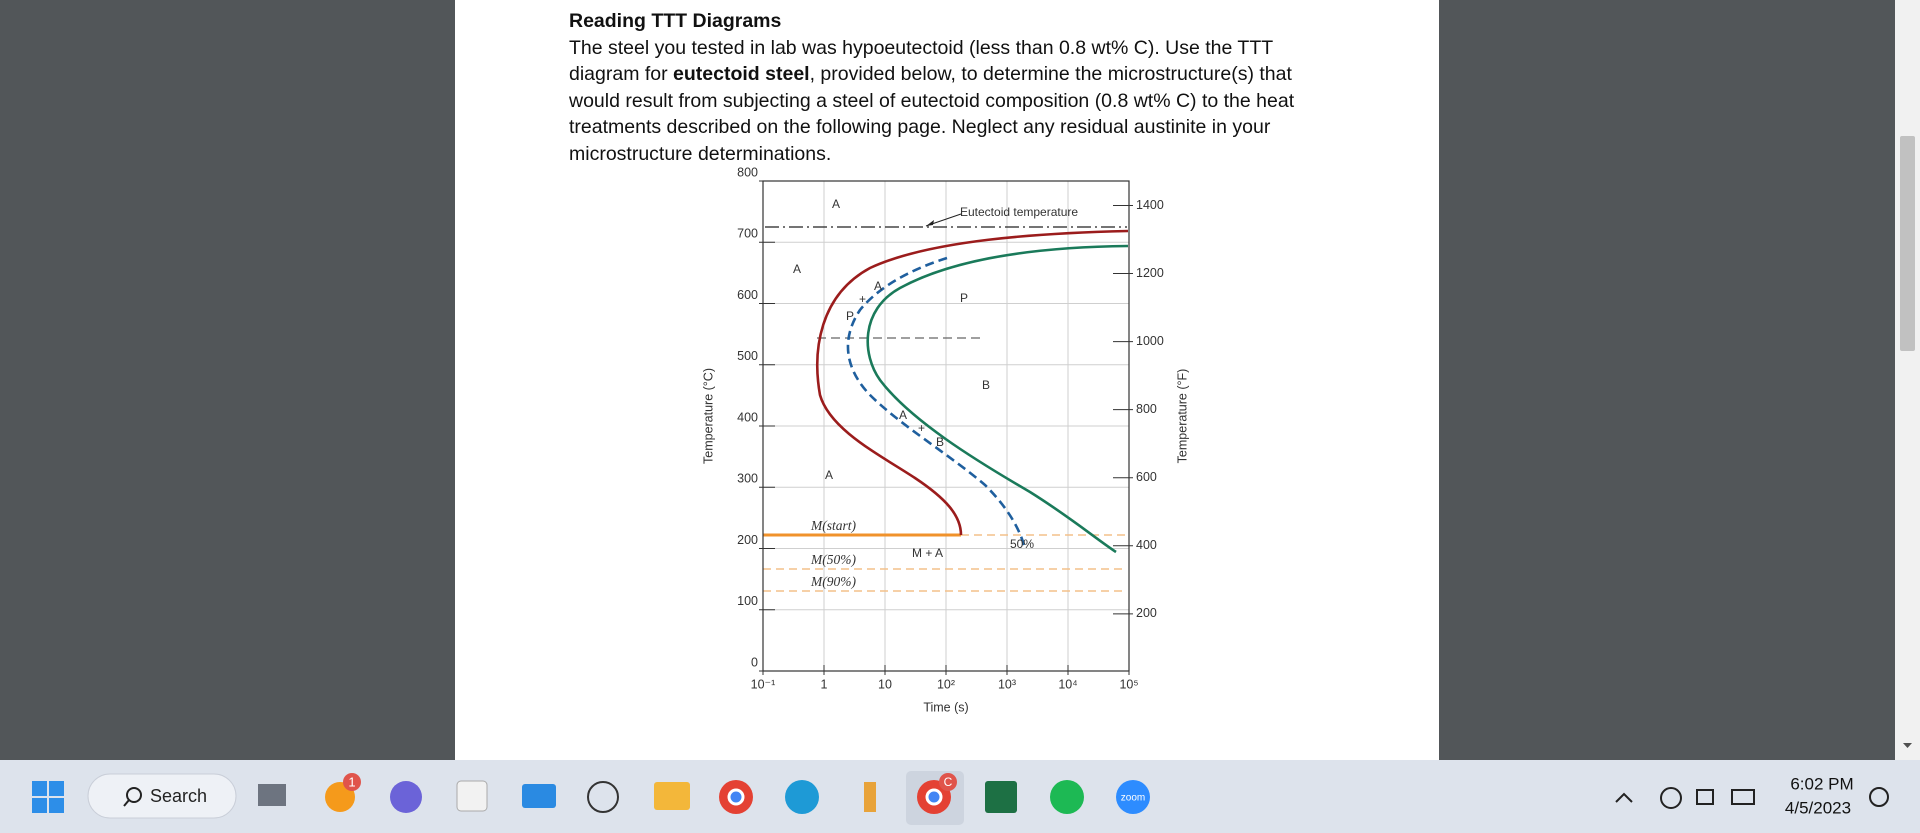 The image size is (1920, 833). I want to click on search-label: Search, so click(178, 796).